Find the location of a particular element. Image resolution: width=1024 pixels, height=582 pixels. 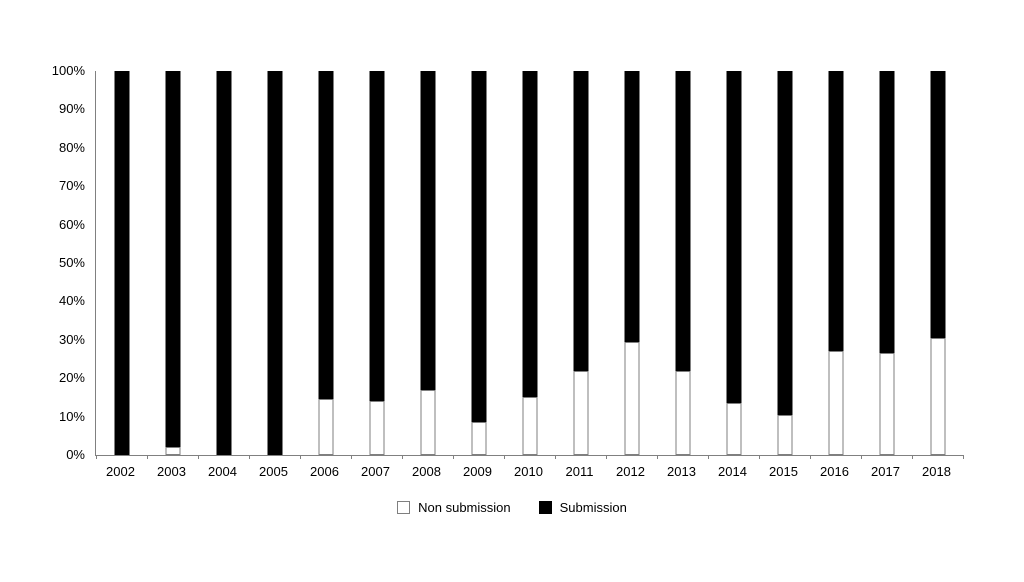

bar-slot-2006 is located at coordinates (325, 263).